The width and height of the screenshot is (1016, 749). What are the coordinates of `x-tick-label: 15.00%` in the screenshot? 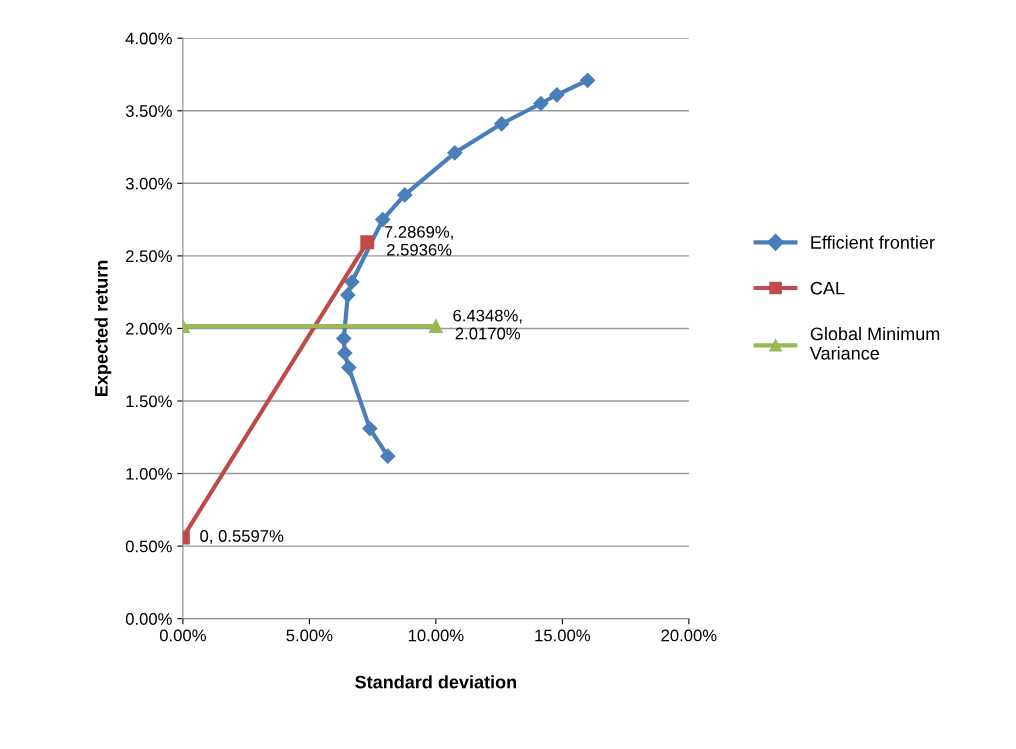 It's located at (563, 635).